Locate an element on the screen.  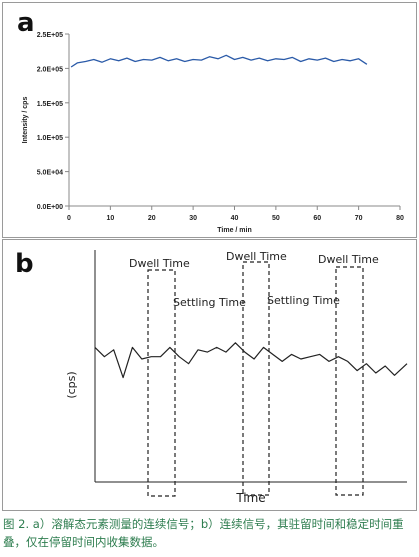
x-tick-label-a: 10 is located at coordinates (110, 218).